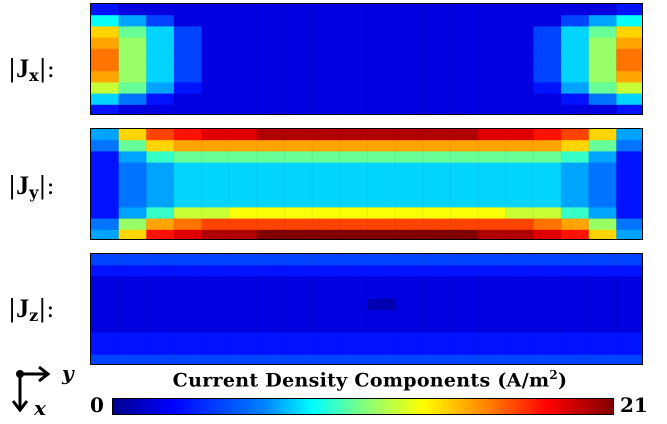  Describe the element at coordinates (31, 389) in the screenshot. I see `axis-arrows` at that location.